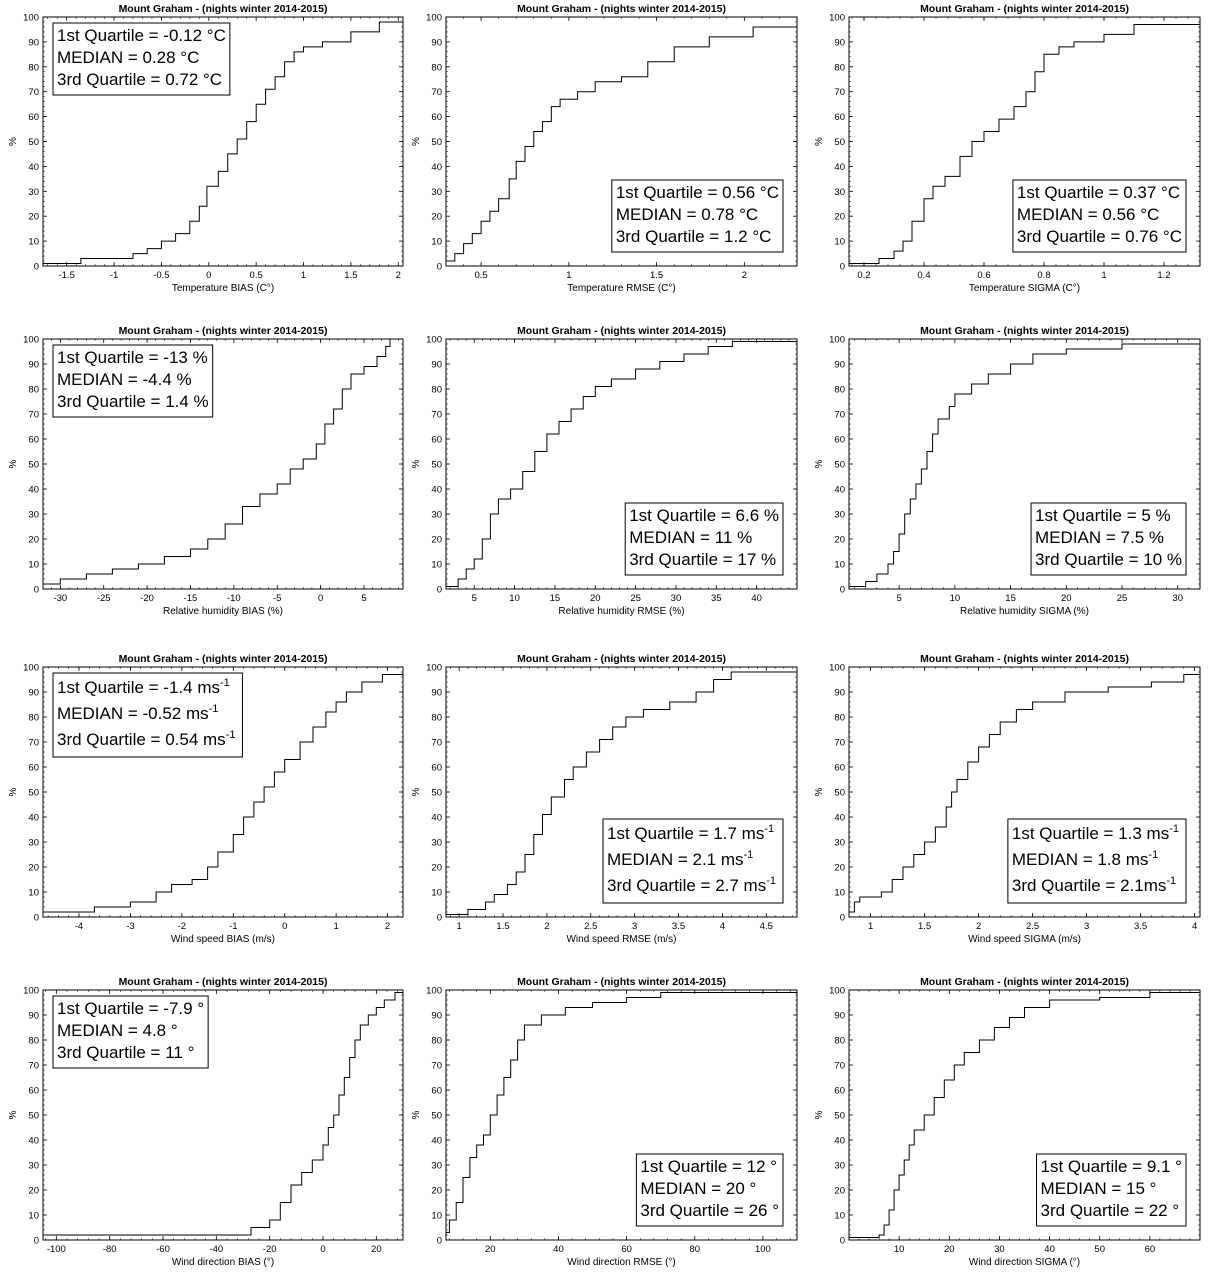 The image size is (1215, 1275). What do you see at coordinates (690, 833) in the screenshot?
I see `stats-line: 1st Quartile = 1.7 ms-1` at bounding box center [690, 833].